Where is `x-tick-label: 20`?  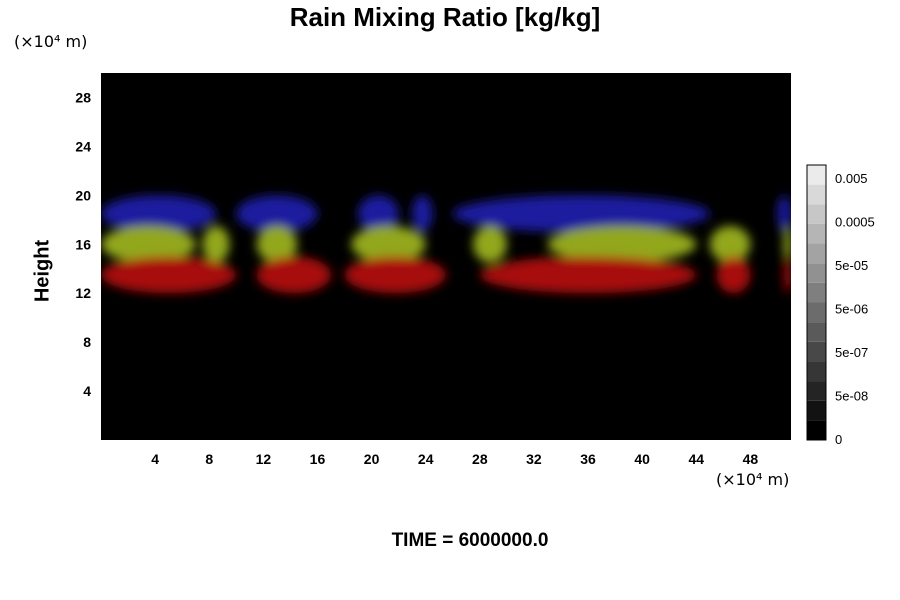
x-tick-label: 20 is located at coordinates (372, 459).